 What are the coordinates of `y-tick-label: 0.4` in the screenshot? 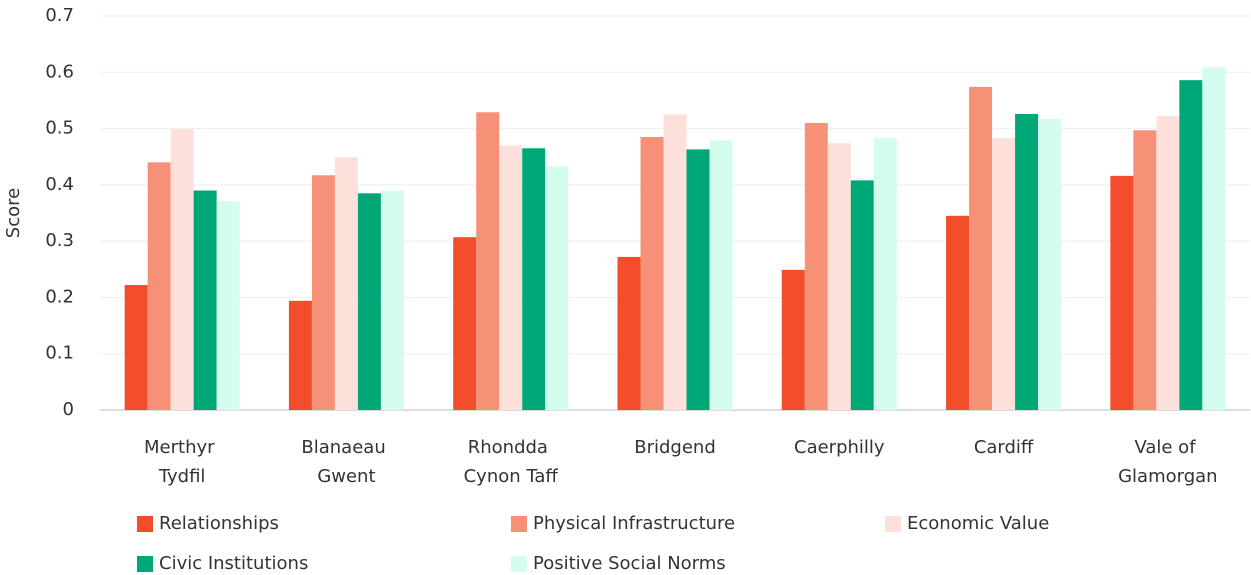 It's located at (59, 184).